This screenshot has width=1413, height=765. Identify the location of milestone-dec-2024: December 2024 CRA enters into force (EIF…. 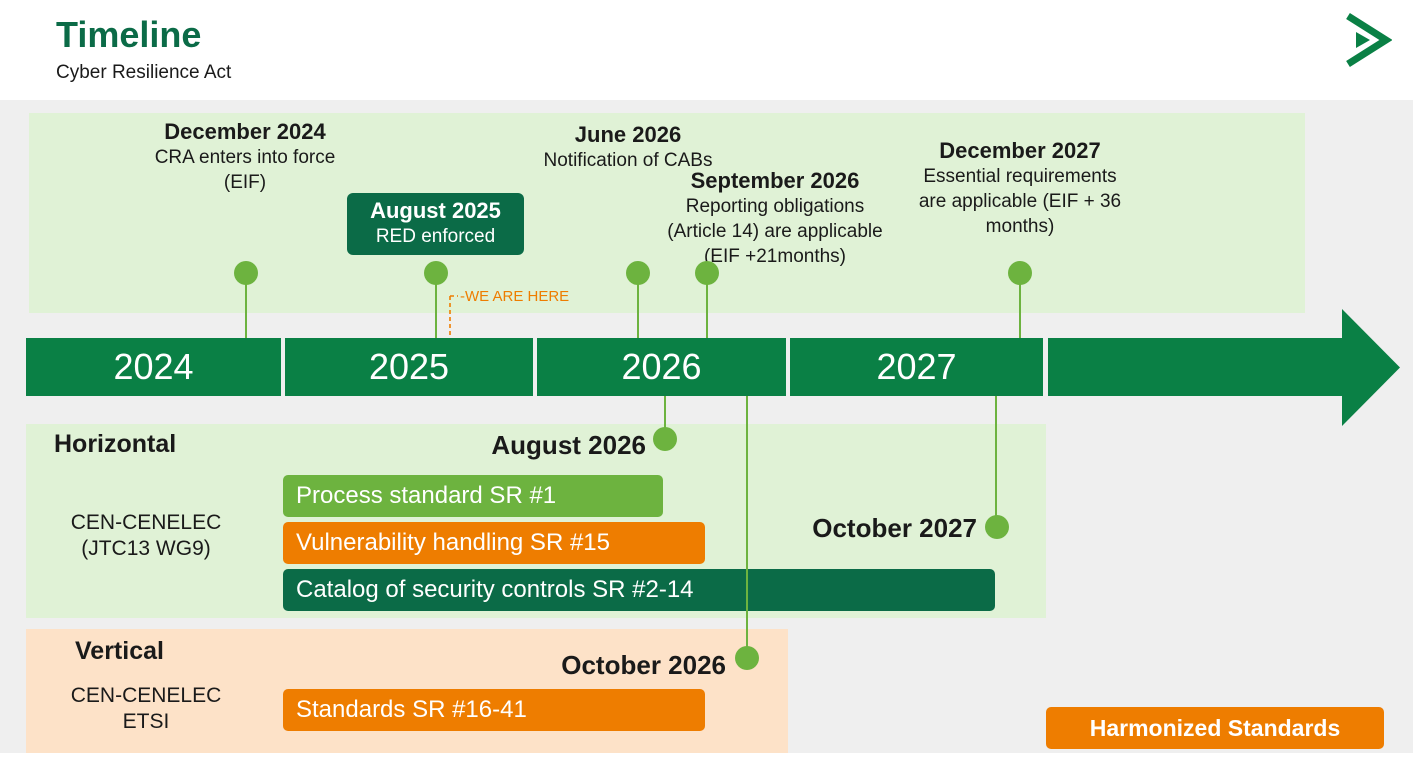
(245, 156).